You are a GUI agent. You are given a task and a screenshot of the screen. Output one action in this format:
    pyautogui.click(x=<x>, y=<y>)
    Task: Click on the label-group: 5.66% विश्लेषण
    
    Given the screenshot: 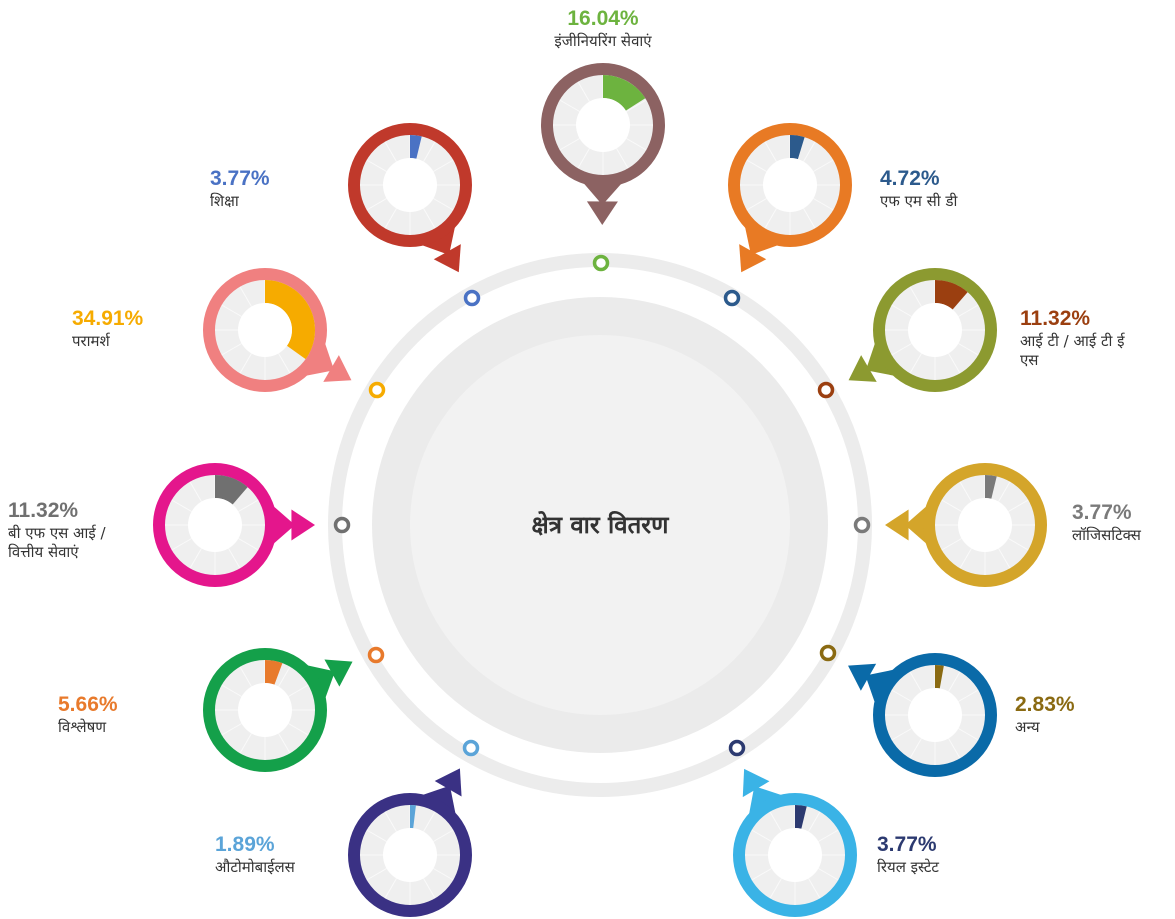 What is the action you would take?
    pyautogui.click(x=88, y=714)
    